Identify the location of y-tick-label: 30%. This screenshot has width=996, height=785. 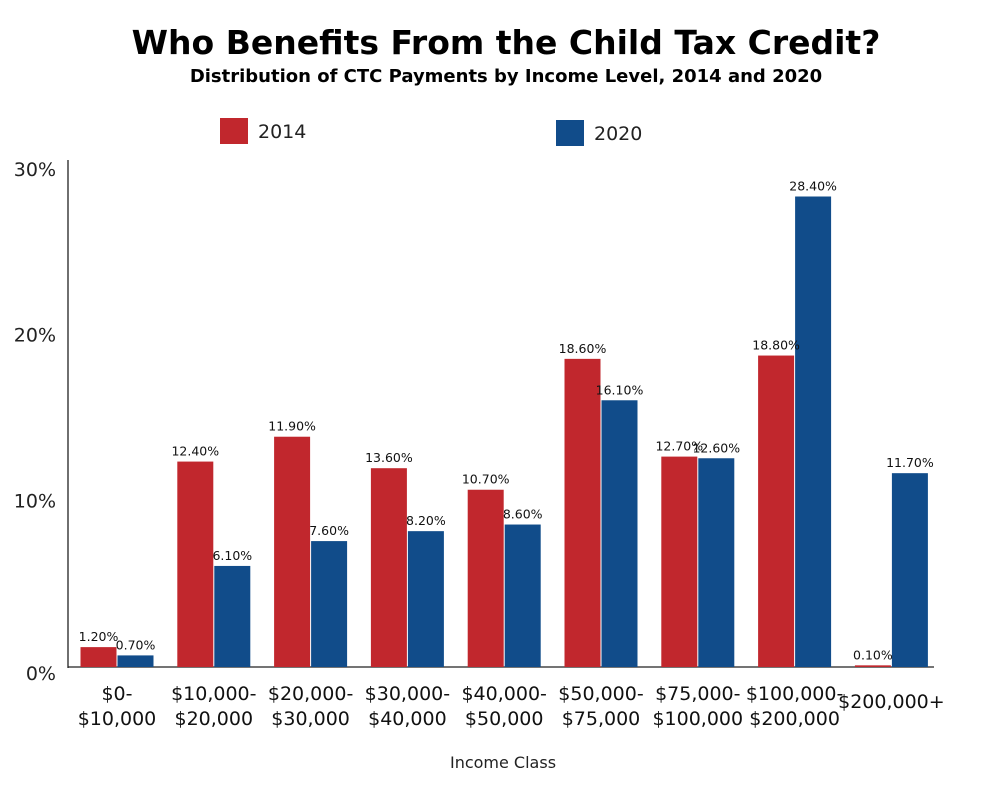
(35, 170).